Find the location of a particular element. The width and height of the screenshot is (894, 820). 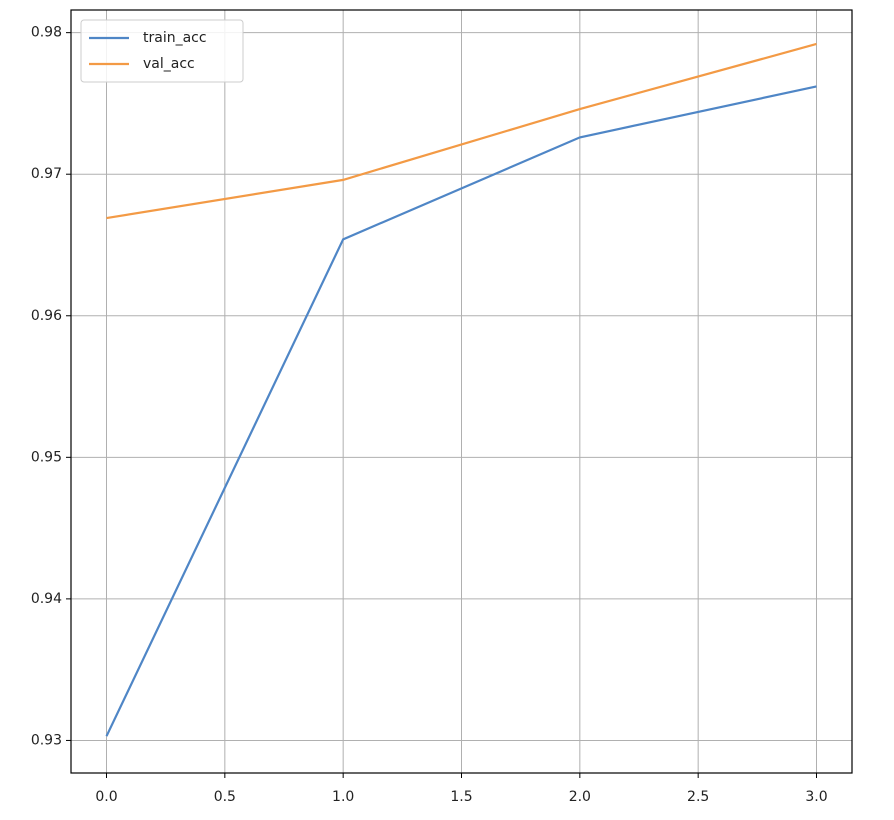

legend-label: val_acc is located at coordinates (169, 64).